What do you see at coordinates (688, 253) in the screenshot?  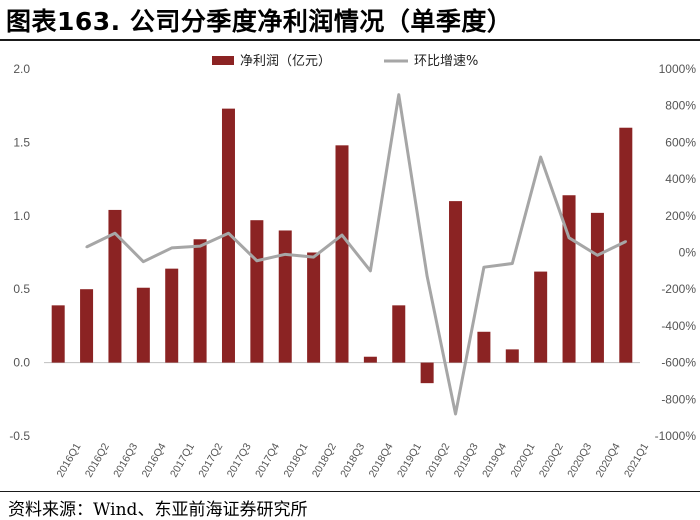 I see `right-axis-tick-label: 0%` at bounding box center [688, 253].